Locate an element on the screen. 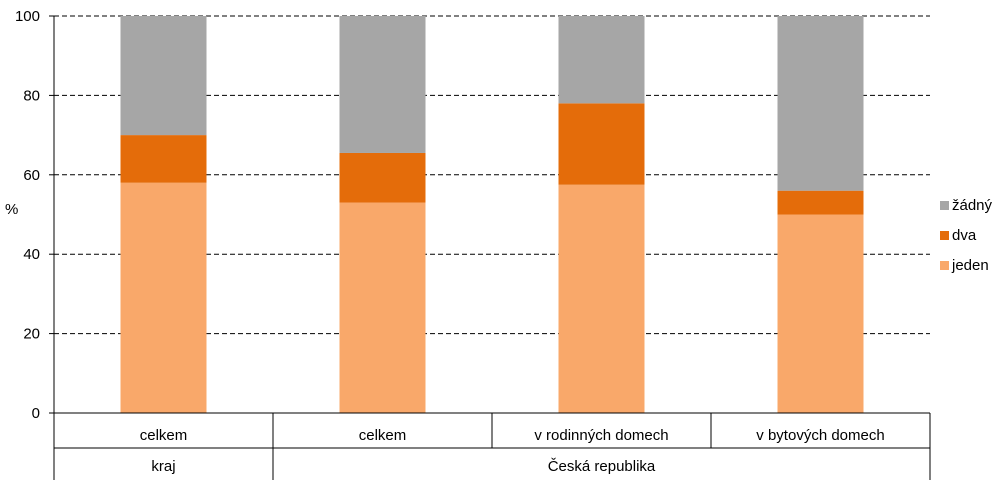 The height and width of the screenshot is (488, 1008). y-tick-100: 100 is located at coordinates (27, 16).